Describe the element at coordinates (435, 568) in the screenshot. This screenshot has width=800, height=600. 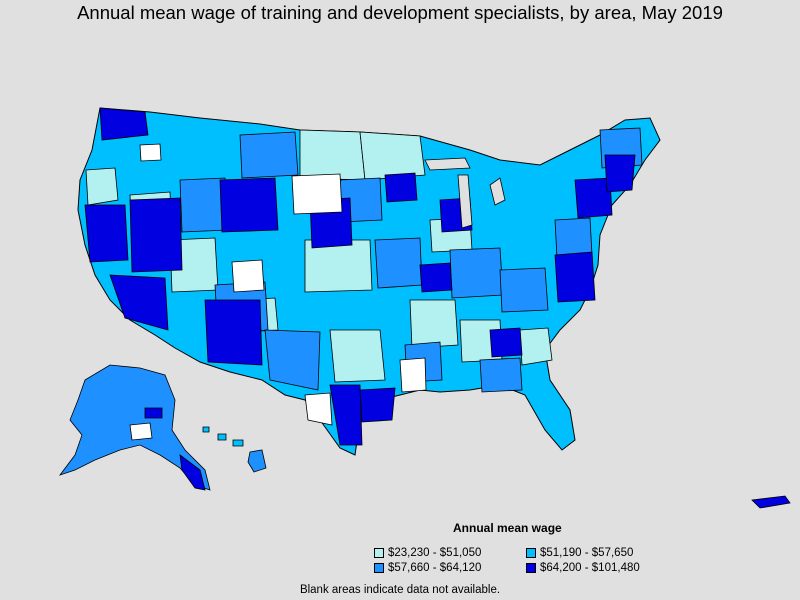
I see `legend-label: $57,660 - $64,120` at that location.